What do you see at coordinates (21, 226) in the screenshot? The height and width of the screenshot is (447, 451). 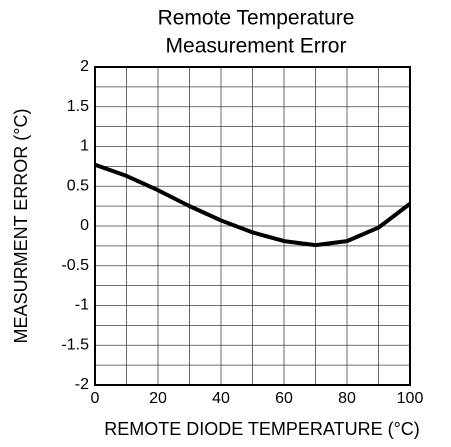 I see `y-axis-label: MEASURMENT ERROR (°C)` at bounding box center [21, 226].